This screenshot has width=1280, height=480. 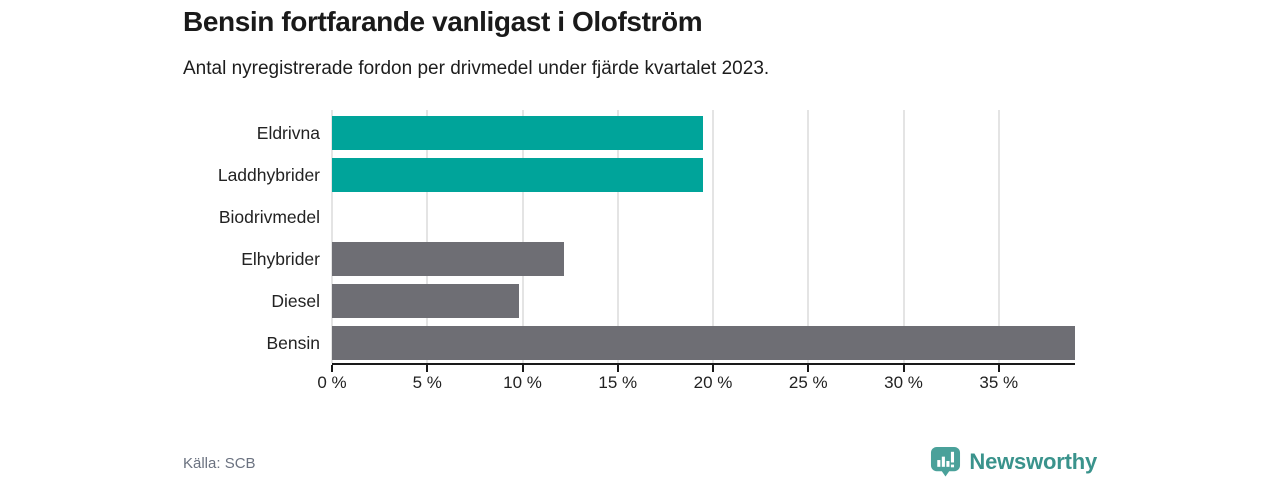 I want to click on x-tick-label: 35 %, so click(x=999, y=382).